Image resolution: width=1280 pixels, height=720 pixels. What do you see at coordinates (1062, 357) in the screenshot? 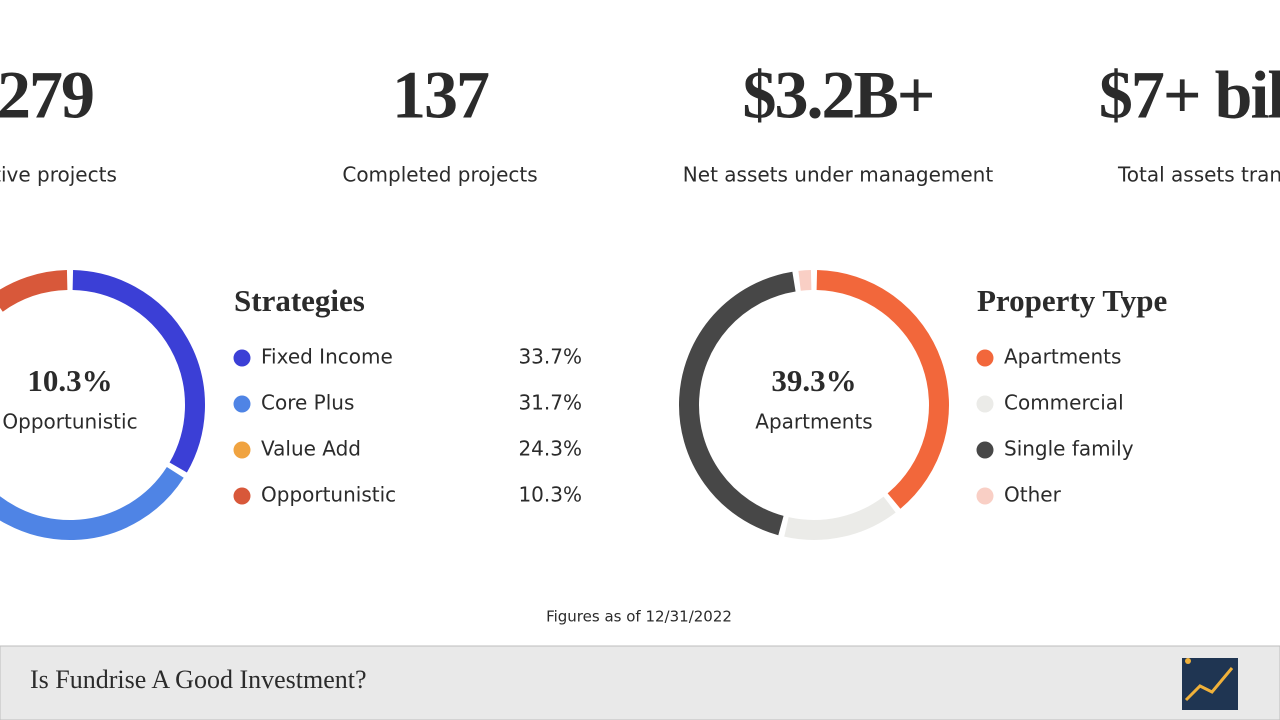
I see `legend-label: Apartments` at bounding box center [1062, 357].